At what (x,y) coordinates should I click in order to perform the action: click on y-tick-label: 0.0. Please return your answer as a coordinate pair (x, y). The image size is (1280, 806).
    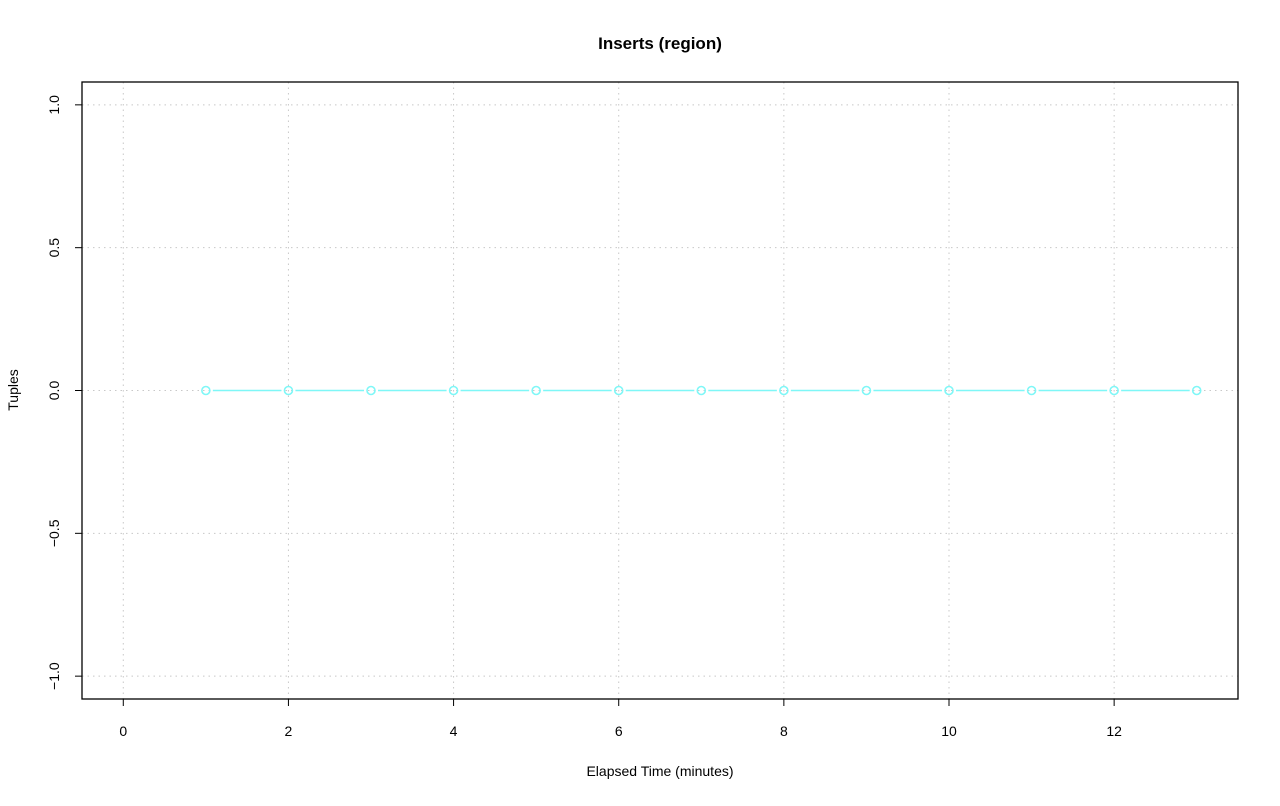
    Looking at the image, I should click on (54, 391).